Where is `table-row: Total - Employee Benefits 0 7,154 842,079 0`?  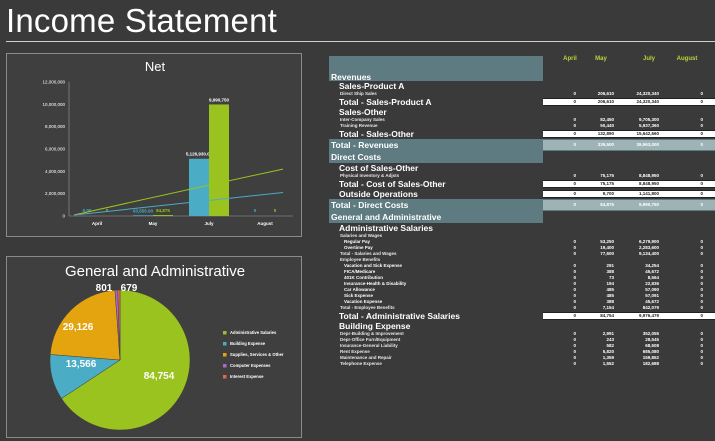 table-row: Total - Employee Benefits 0 7,154 842,079 0 is located at coordinates (522, 308).